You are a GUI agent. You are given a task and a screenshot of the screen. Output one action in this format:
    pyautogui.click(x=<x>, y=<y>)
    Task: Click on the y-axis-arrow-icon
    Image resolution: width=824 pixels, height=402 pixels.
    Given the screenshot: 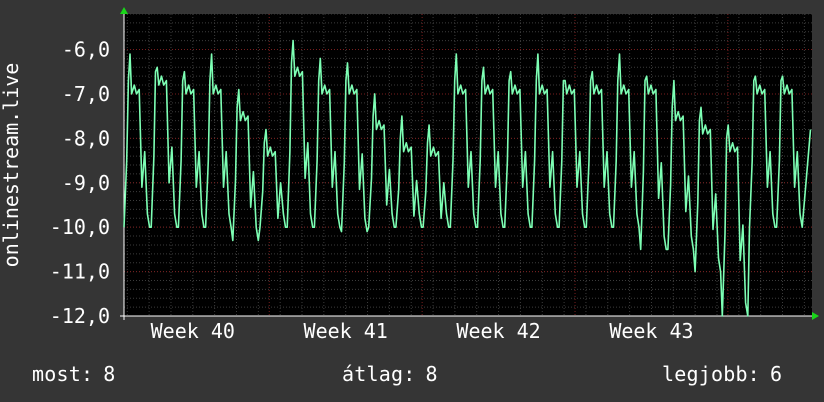 What is the action you would take?
    pyautogui.click(x=124, y=10)
    